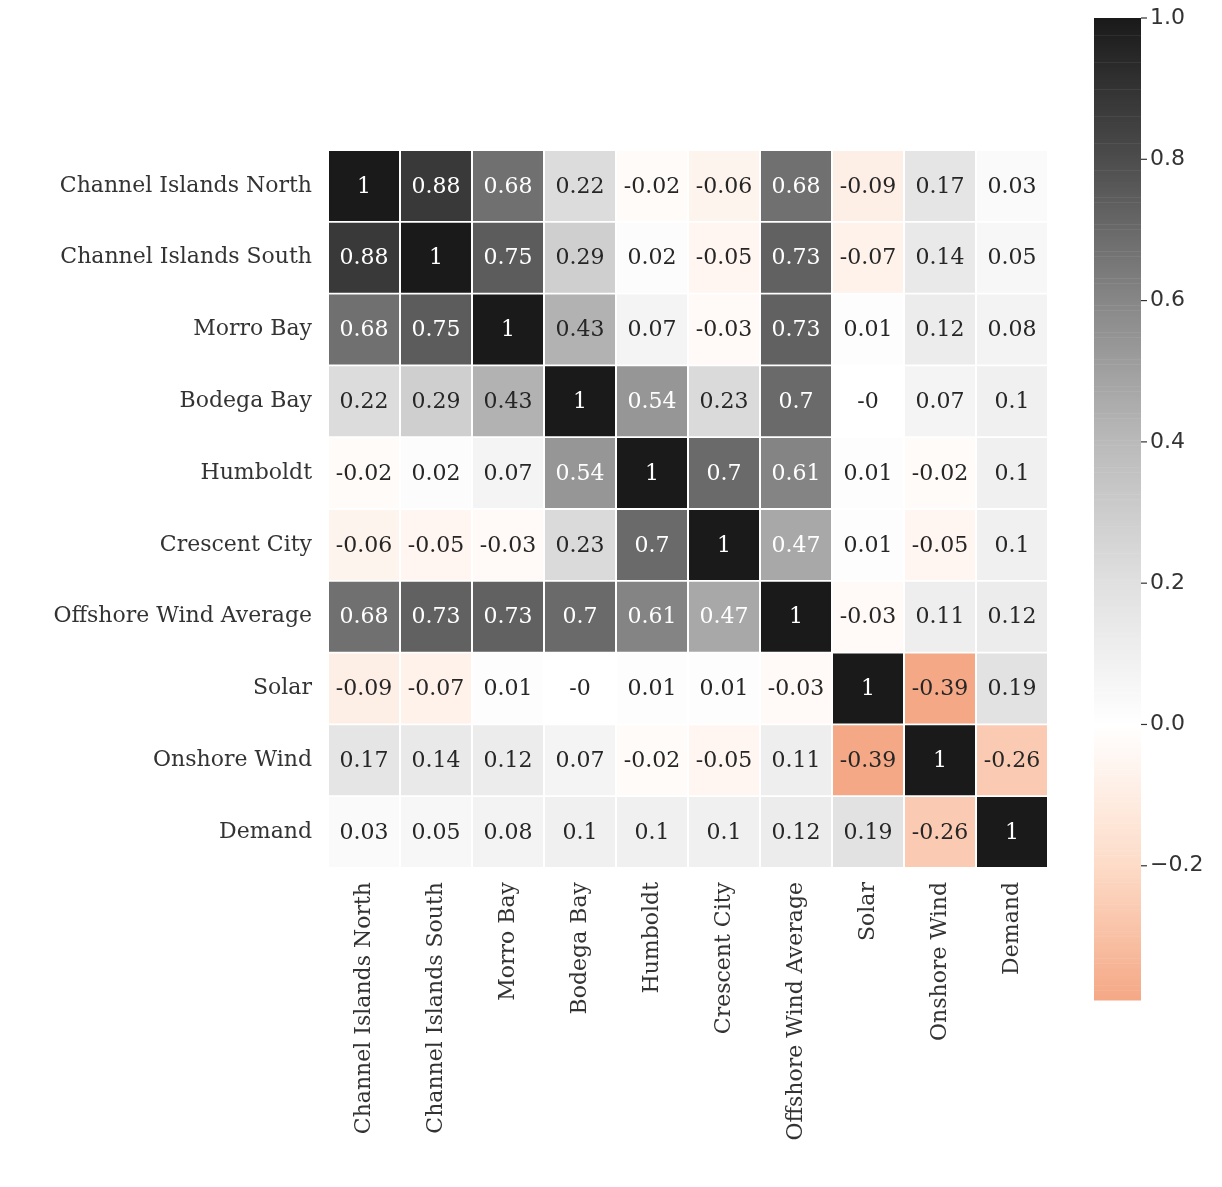 The width and height of the screenshot is (1222, 1187). I want to click on y-tick-label: Solar, so click(283, 687).